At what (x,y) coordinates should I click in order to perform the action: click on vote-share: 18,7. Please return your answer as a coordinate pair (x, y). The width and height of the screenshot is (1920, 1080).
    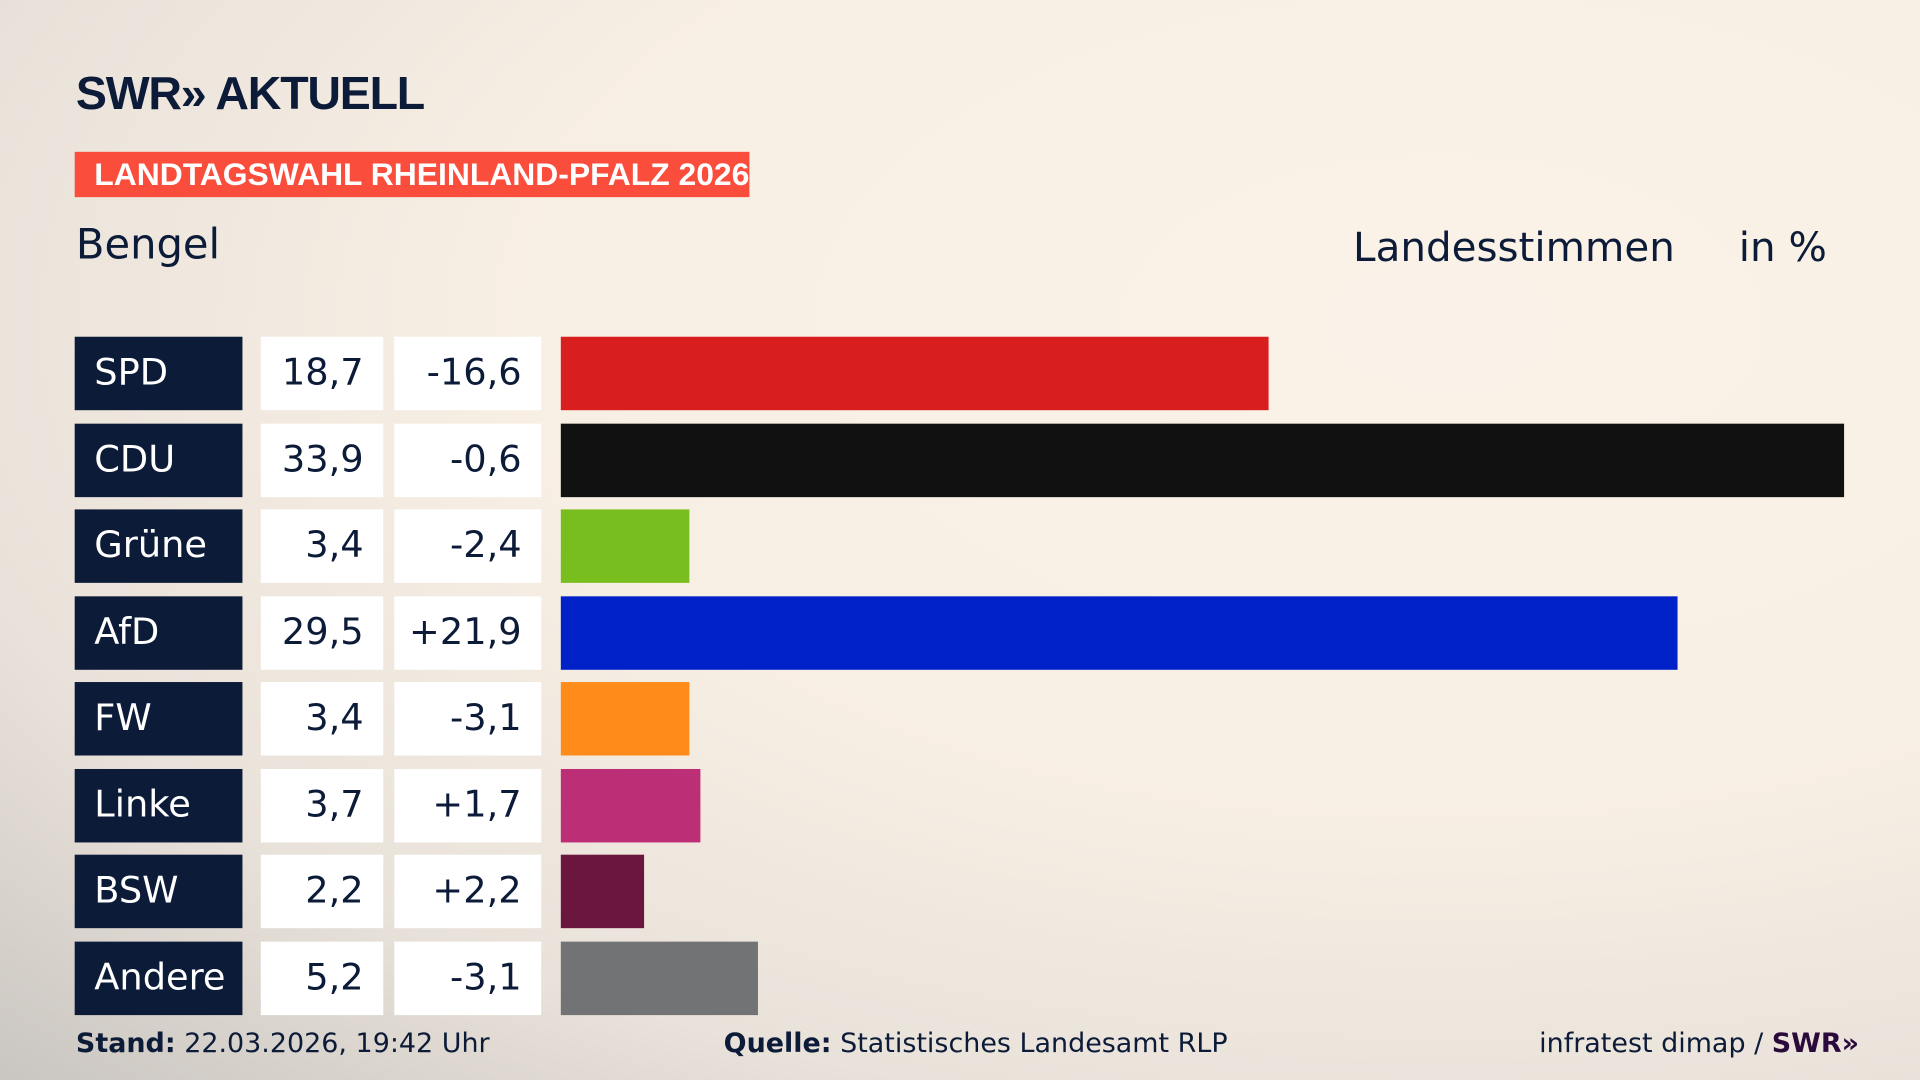
    Looking at the image, I should click on (322, 373).